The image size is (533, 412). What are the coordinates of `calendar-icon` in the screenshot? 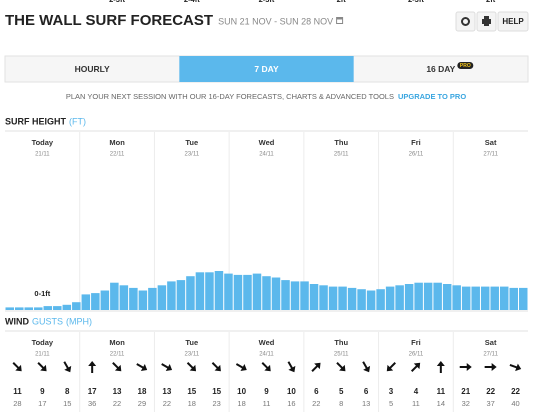 It's located at (340, 20).